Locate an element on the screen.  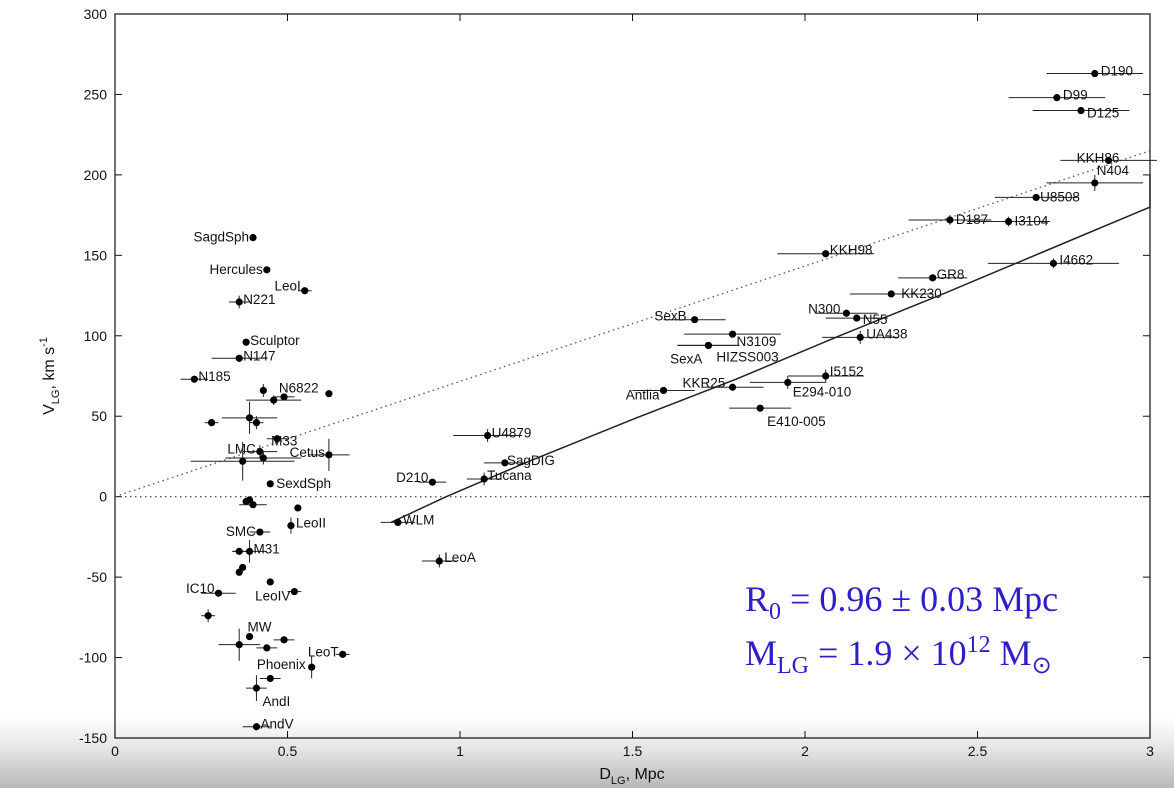
data-point: I3104 is located at coordinates (1008, 221).